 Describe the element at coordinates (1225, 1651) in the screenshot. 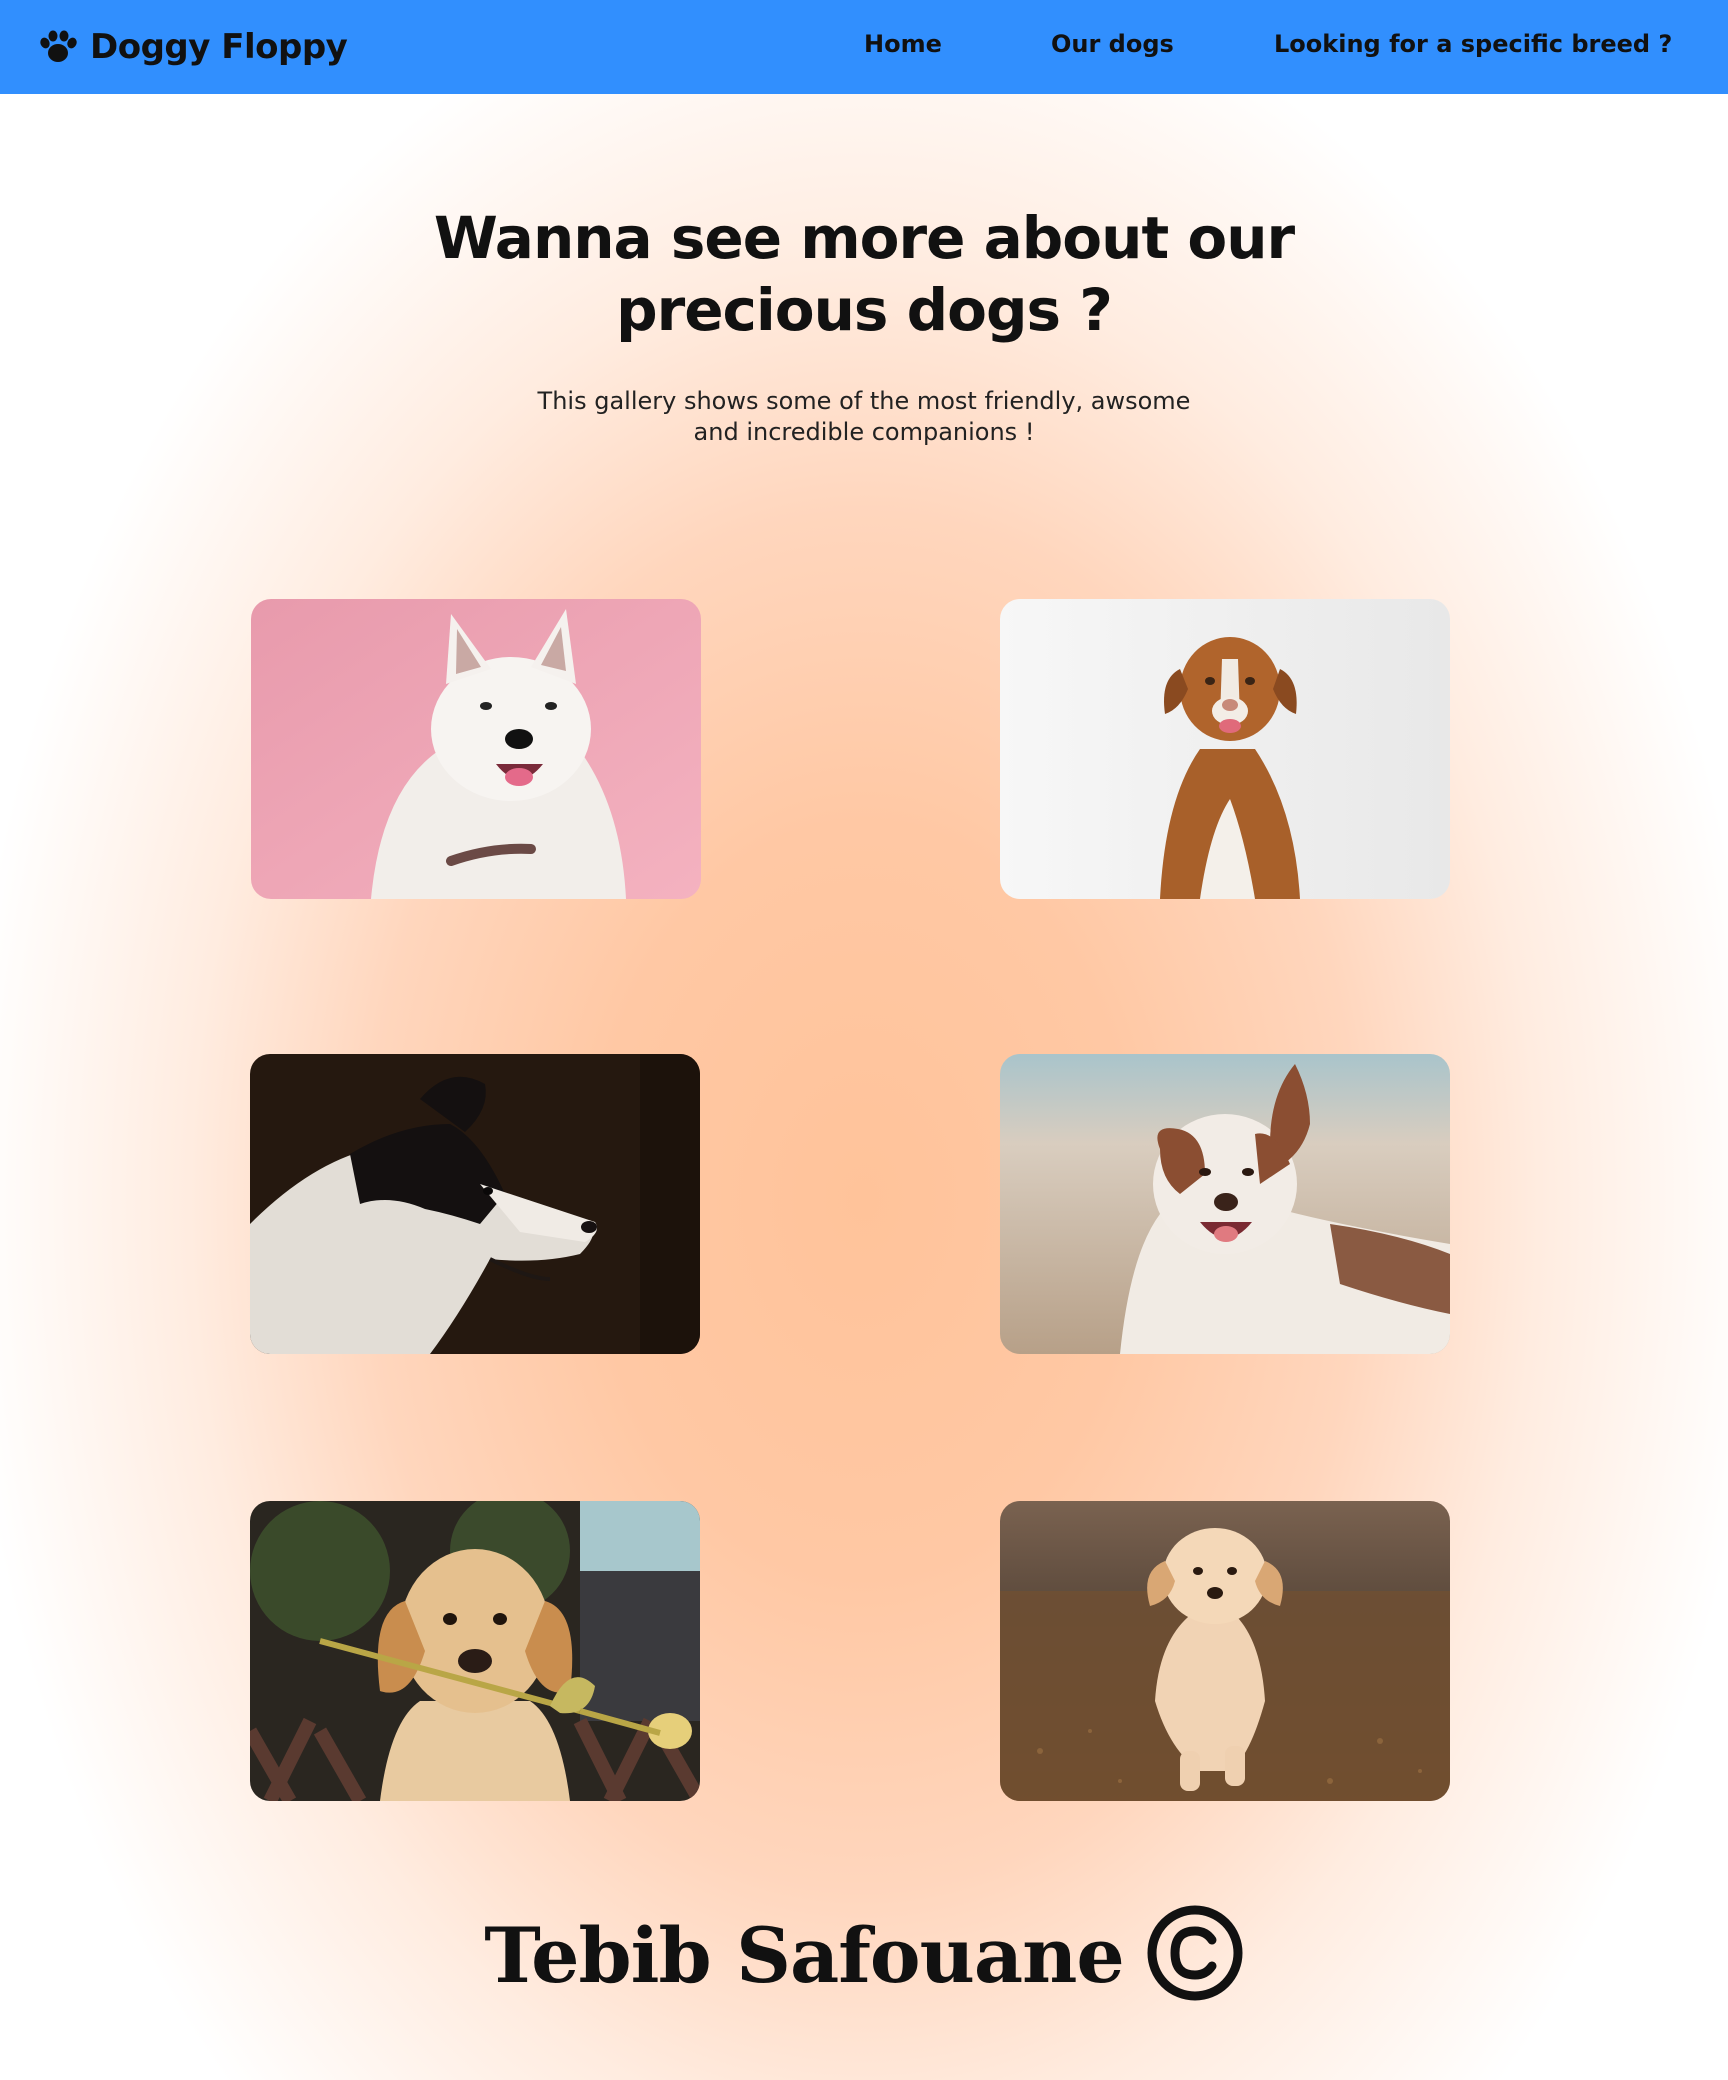

I see `dog-photo-puppy-running` at that location.